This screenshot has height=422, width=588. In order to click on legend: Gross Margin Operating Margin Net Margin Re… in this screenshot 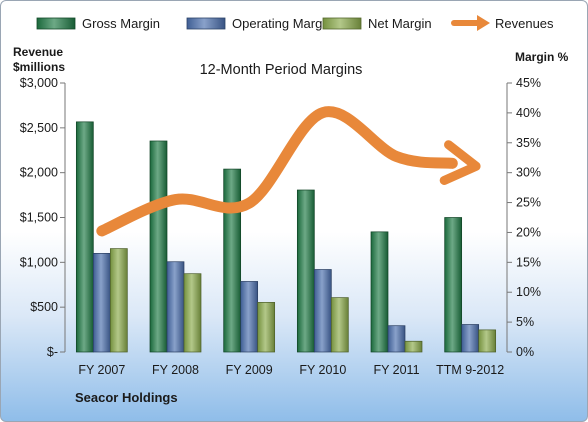, I will do `click(295, 23)`.